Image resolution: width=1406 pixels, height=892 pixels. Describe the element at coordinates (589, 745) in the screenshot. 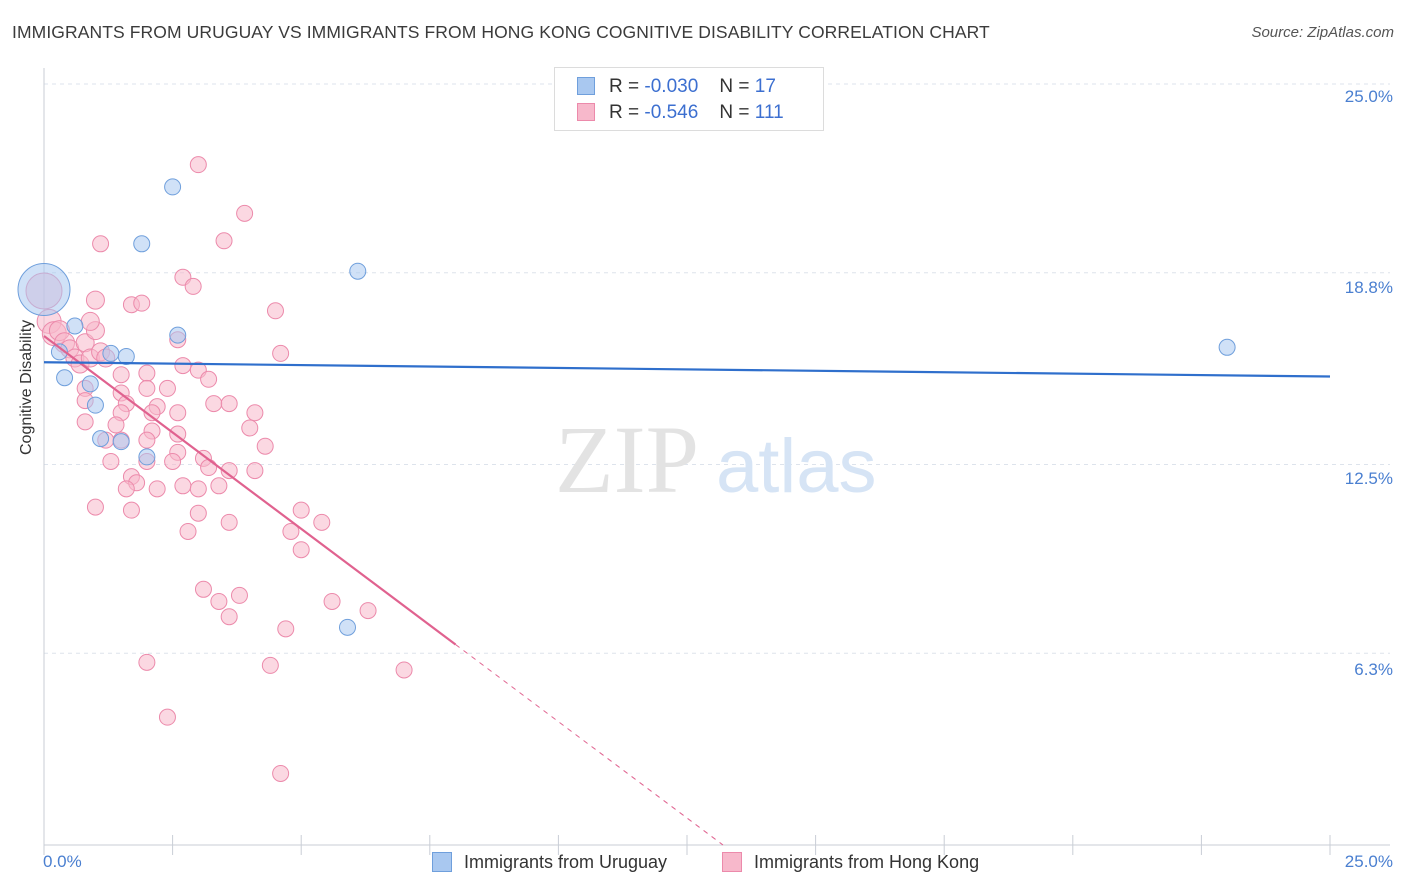

I see `hongkong-trend-extension` at that location.